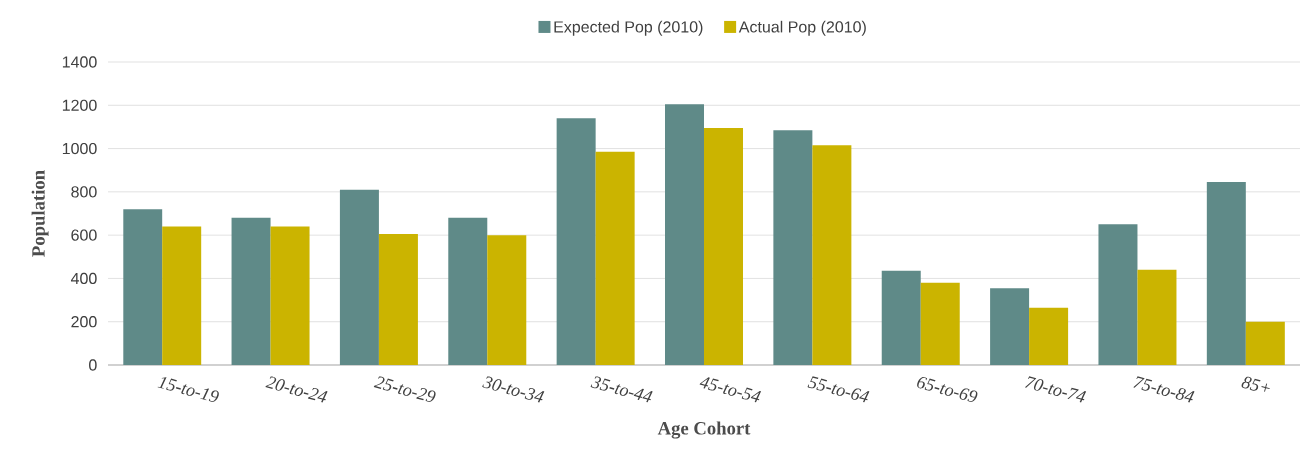  I want to click on y-tick-label: 1000, so click(79, 148).